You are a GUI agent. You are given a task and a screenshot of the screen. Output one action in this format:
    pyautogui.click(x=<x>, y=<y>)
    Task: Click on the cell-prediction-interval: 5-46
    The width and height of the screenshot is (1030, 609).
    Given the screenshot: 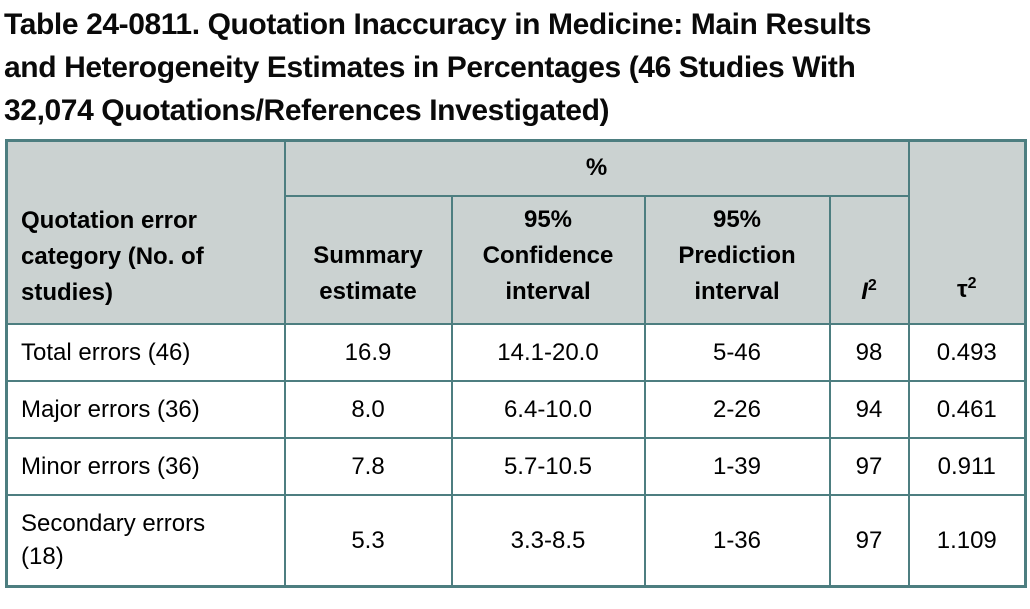 What is the action you would take?
    pyautogui.click(x=737, y=352)
    